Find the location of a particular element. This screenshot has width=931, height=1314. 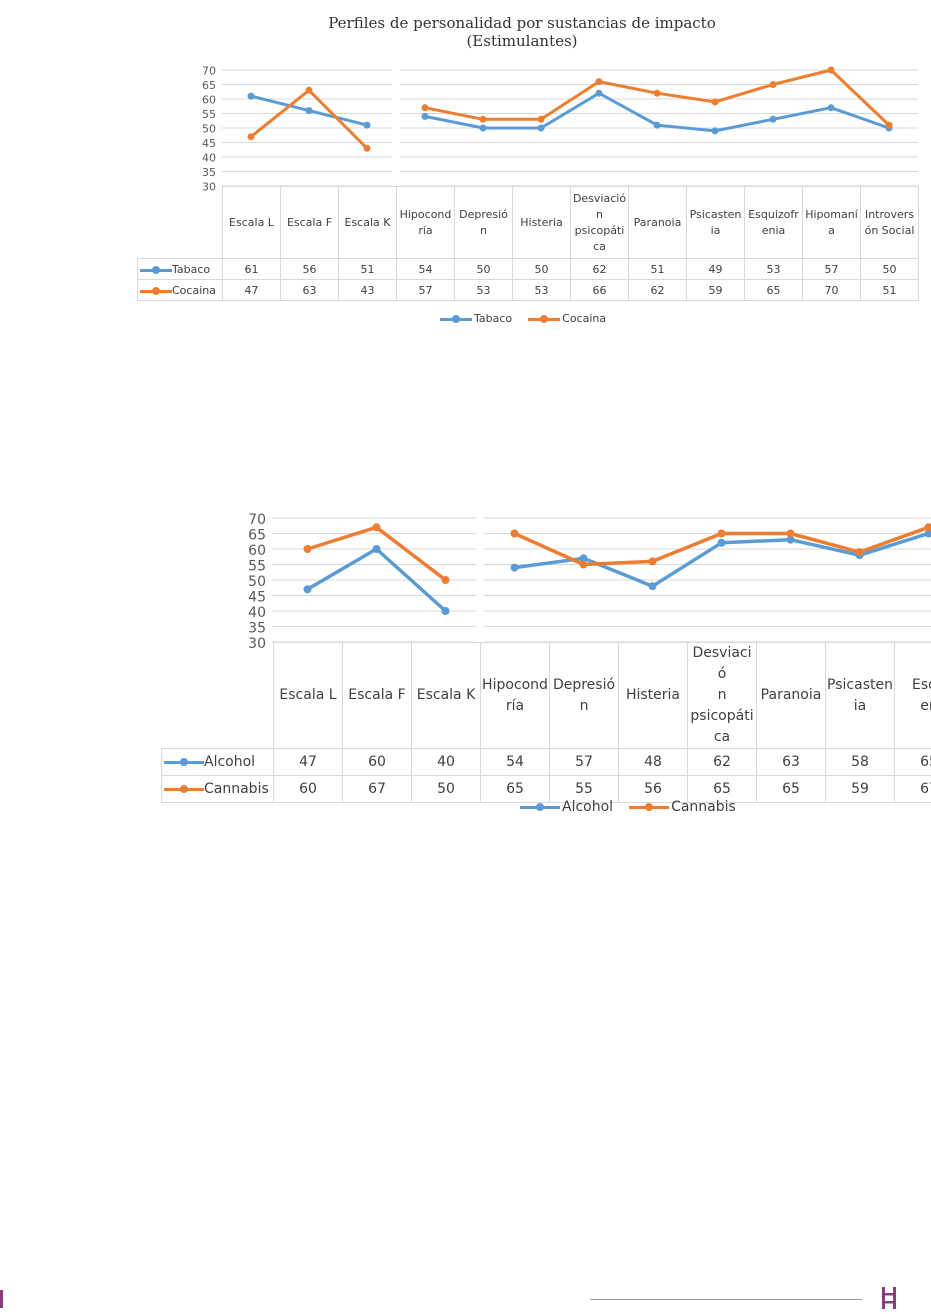

chart1-title-line2: (Estimulantes) is located at coordinates (522, 41).